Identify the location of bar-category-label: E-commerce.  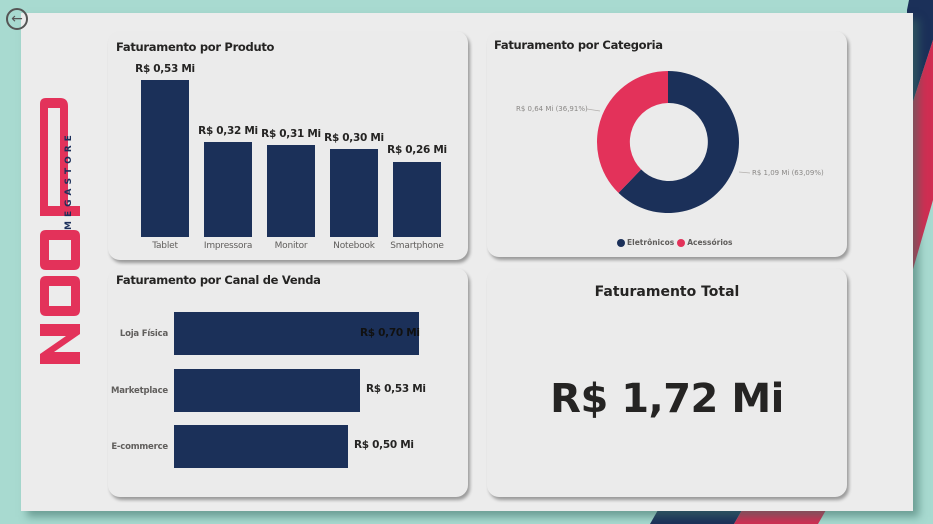
(139, 447).